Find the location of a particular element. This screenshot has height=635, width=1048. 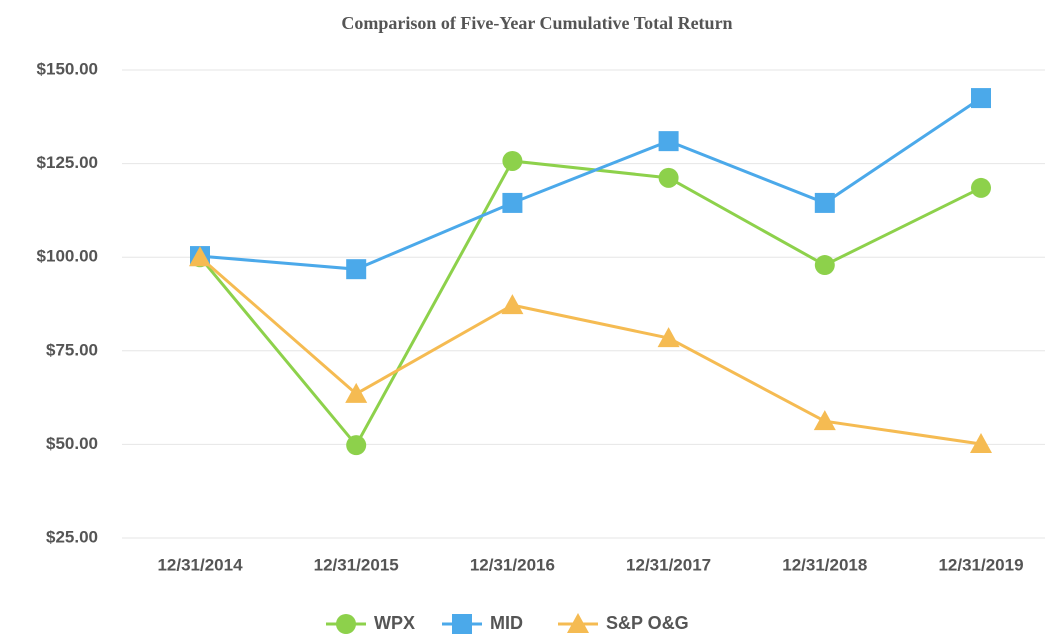

x-tick-label: 12/31/2019 is located at coordinates (980, 564).